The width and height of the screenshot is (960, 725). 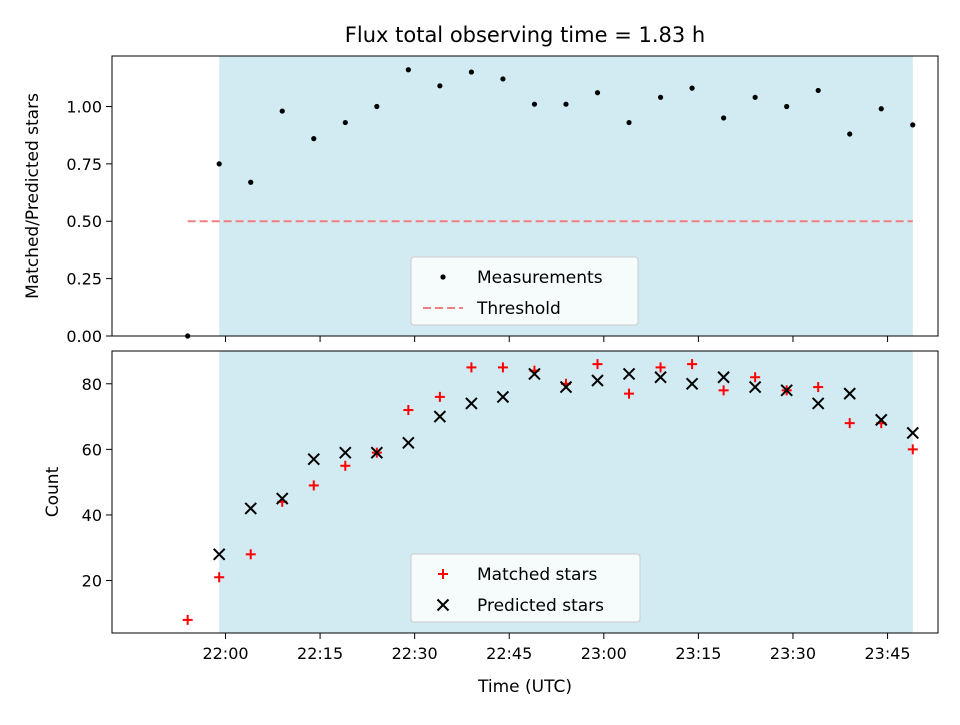 What do you see at coordinates (518, 309) in the screenshot?
I see `legend-label: Threshold` at bounding box center [518, 309].